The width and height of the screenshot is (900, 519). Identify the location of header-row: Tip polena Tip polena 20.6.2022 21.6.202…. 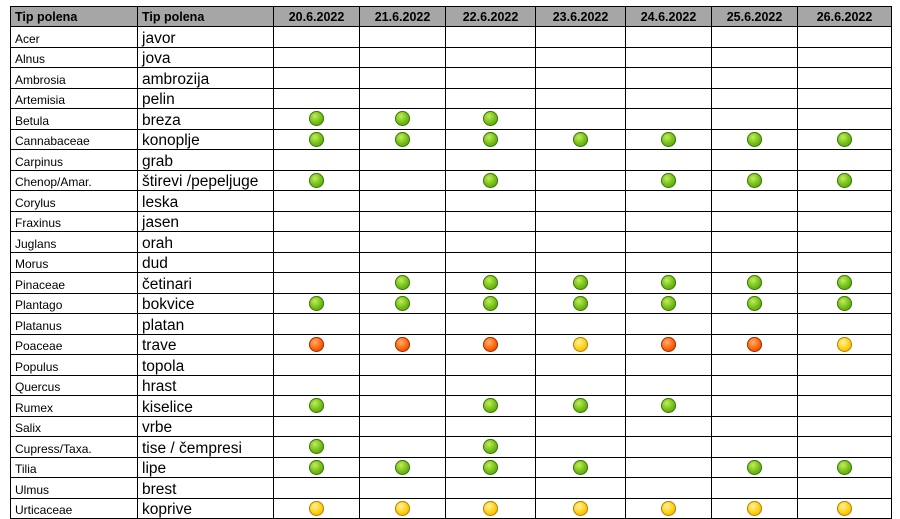
(451, 16).